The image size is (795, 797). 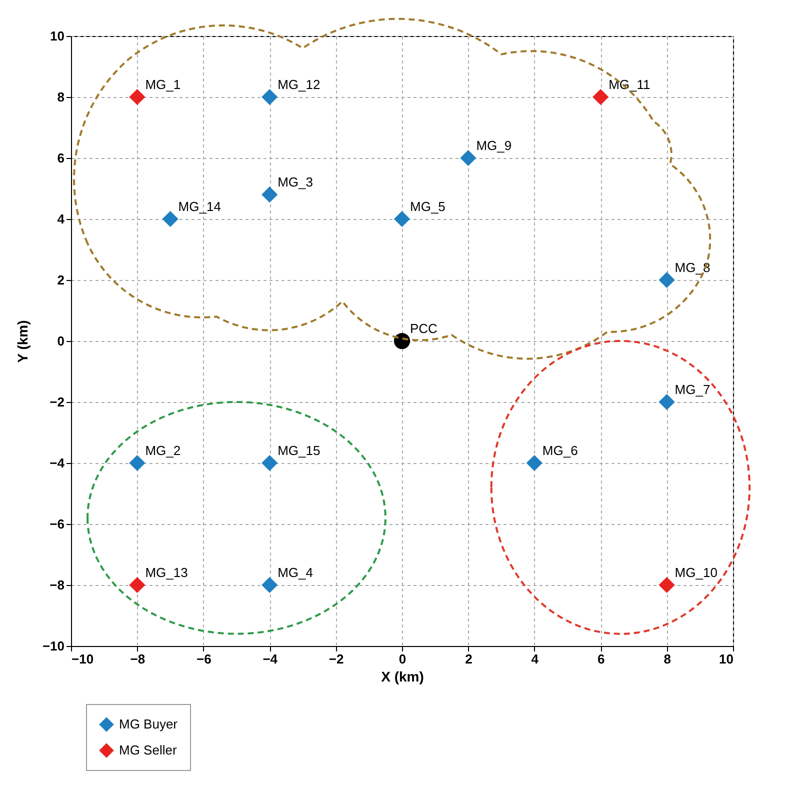 I want to click on x-tick-label: −8, so click(x=138, y=659).